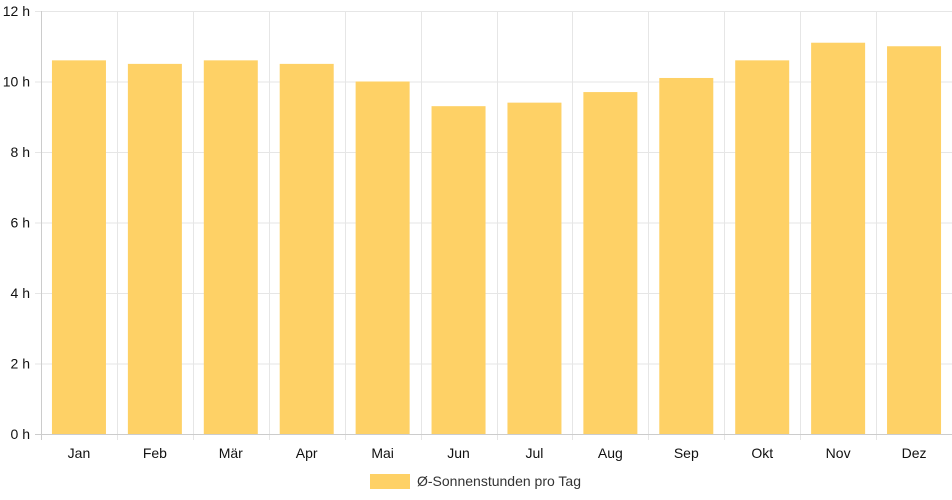 This screenshot has width=952, height=500. I want to click on x-tick-label: Apr, so click(307, 453).